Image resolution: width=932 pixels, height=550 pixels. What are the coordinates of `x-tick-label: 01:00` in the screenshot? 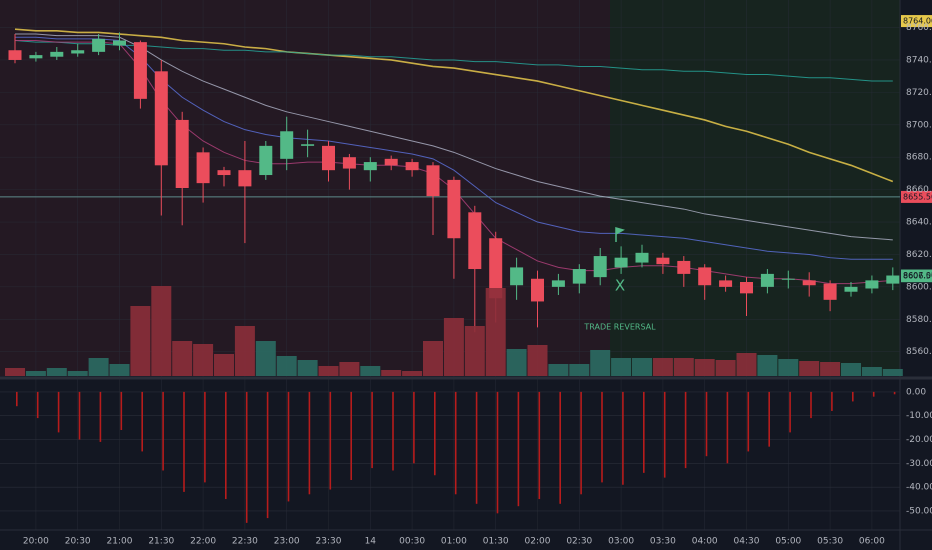 It's located at (454, 542).